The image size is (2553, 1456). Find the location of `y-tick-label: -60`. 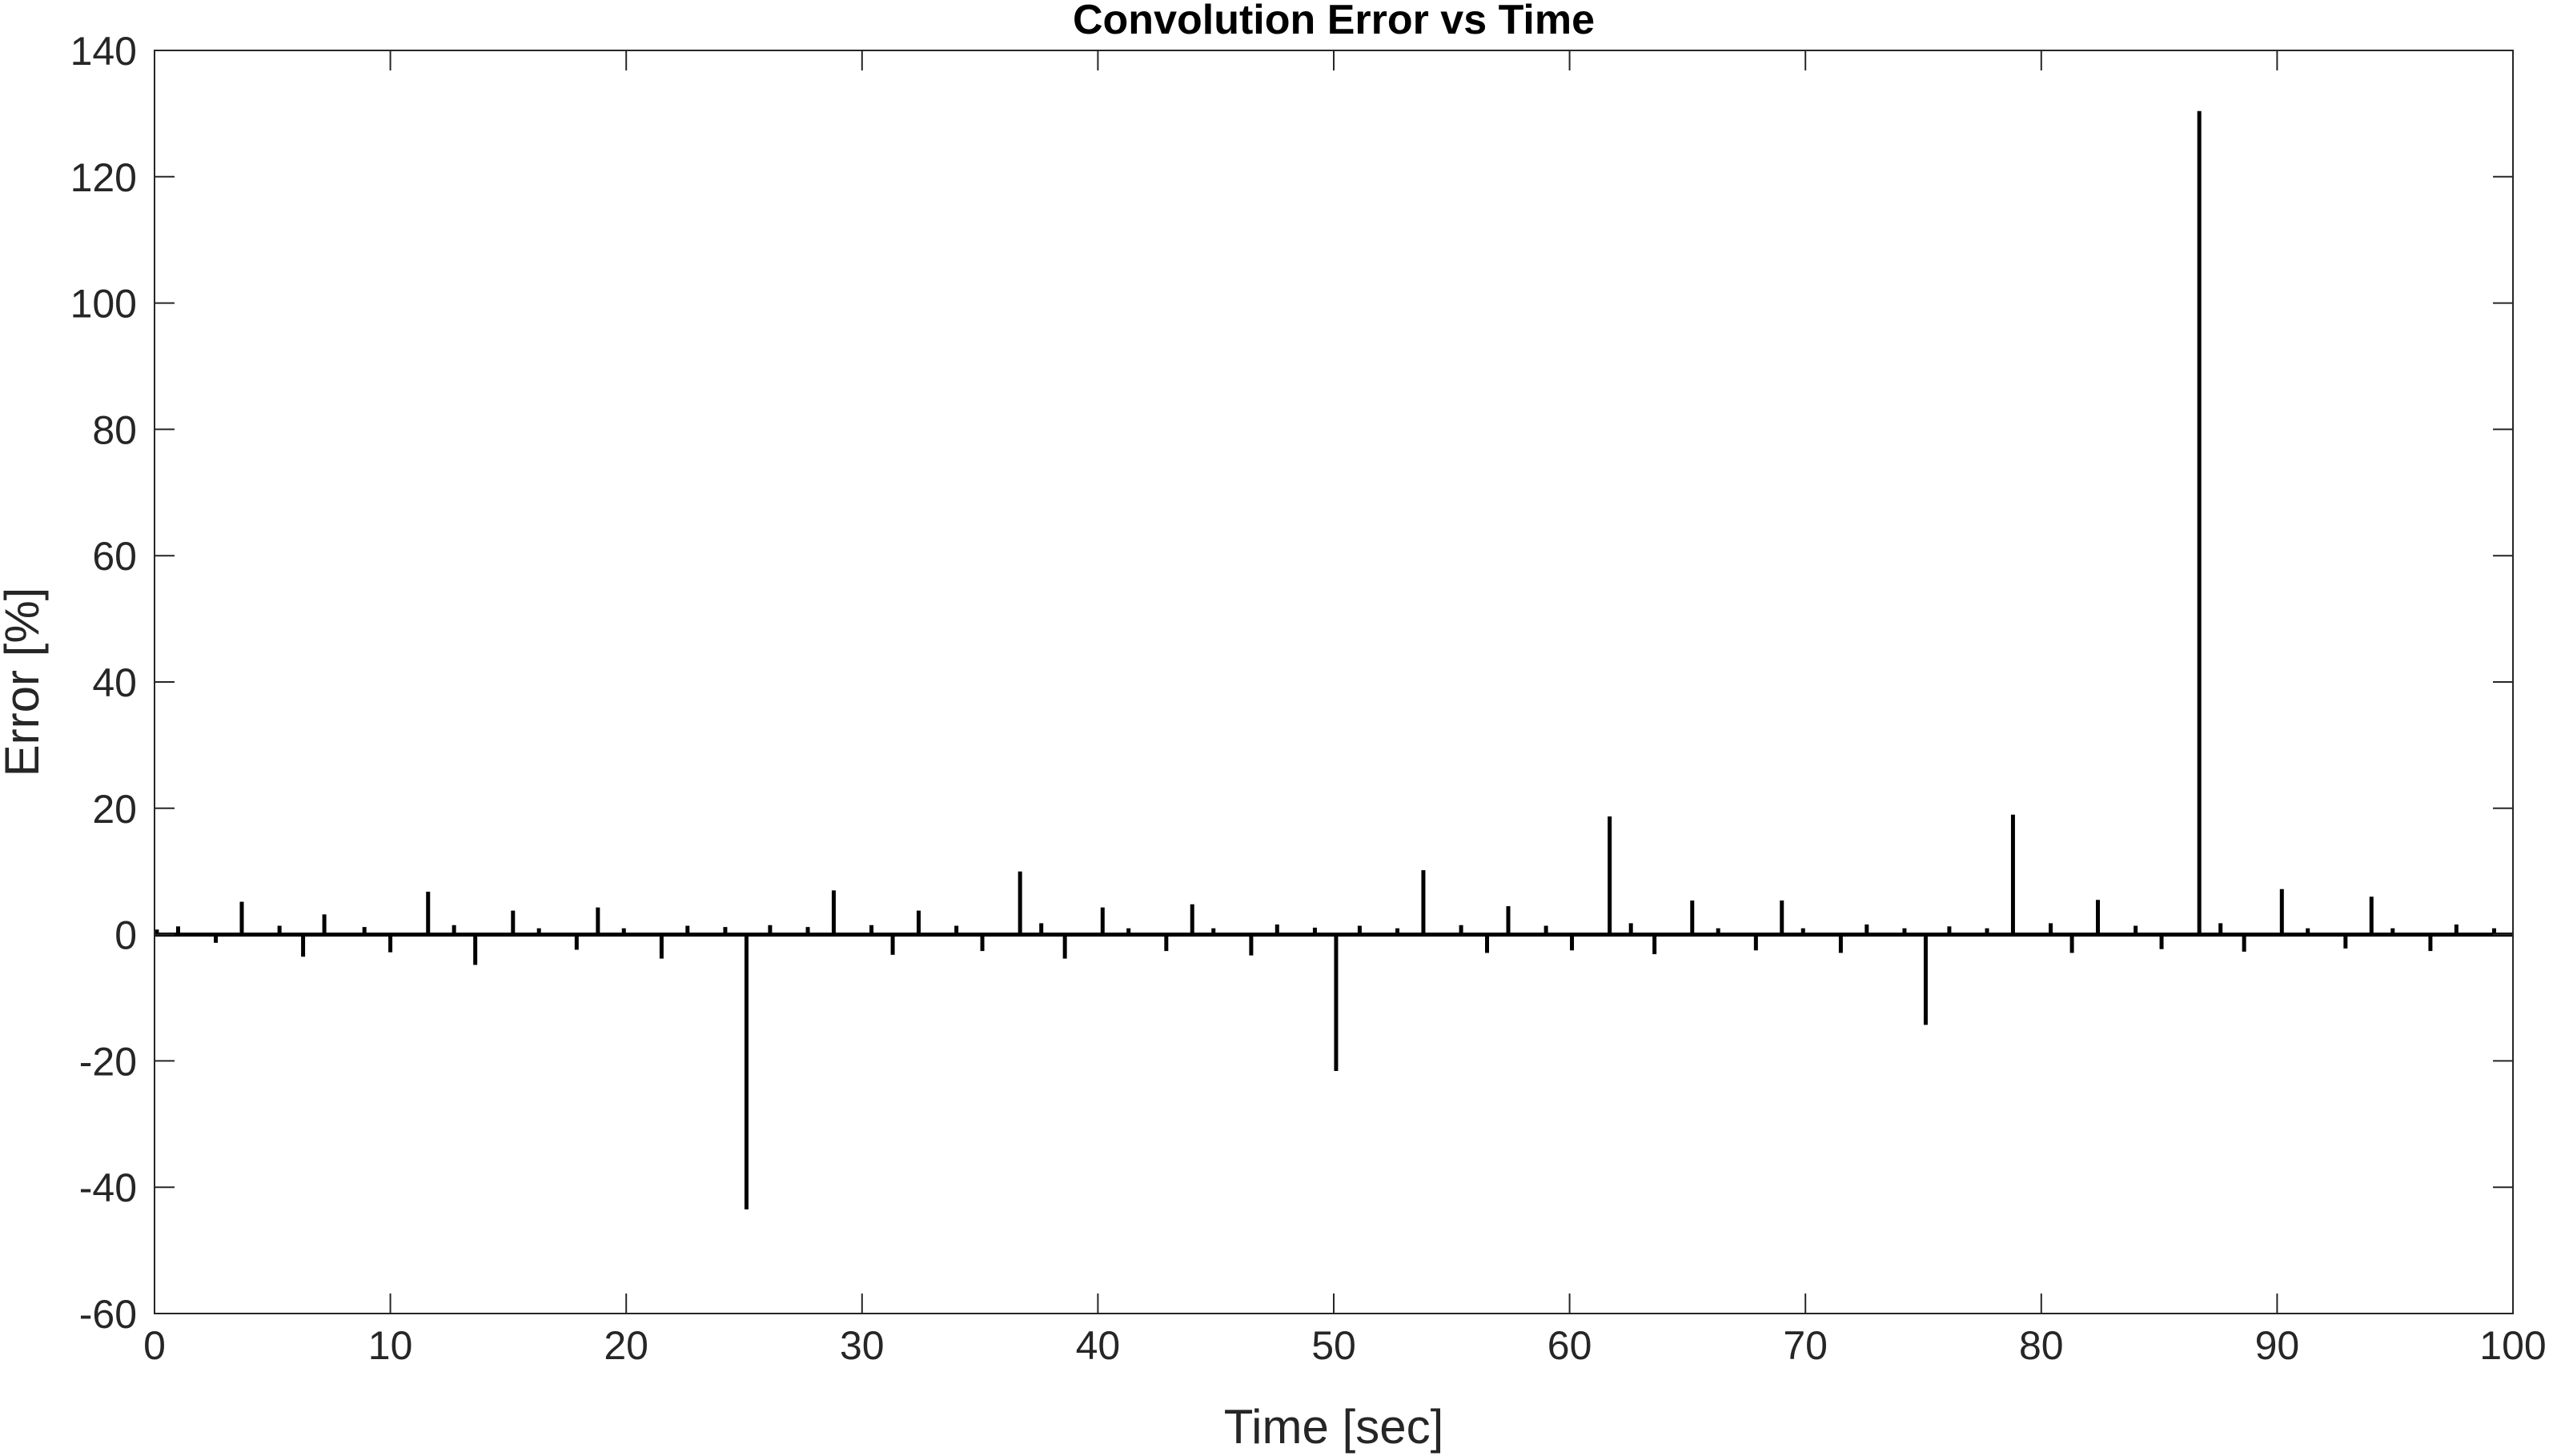

y-tick-label: -60 is located at coordinates (108, 1314).